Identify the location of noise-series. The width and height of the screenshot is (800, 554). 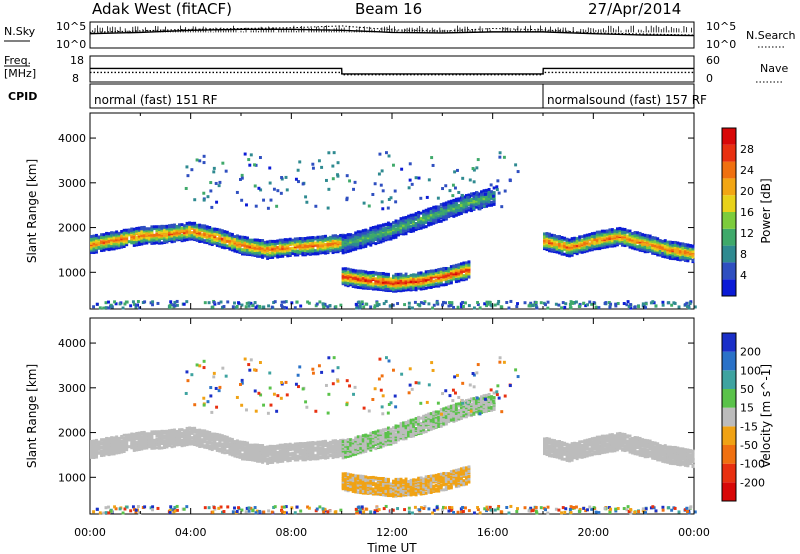
(392, 31).